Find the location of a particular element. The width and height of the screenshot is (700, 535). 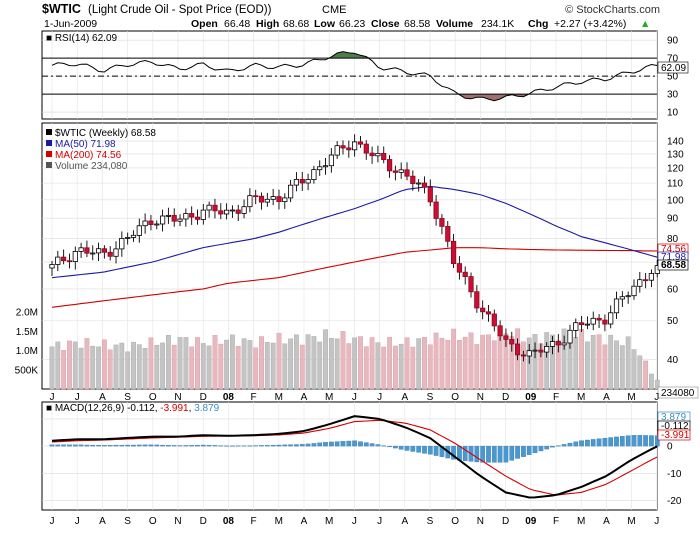

rsi-current-badge is located at coordinates (673, 67).